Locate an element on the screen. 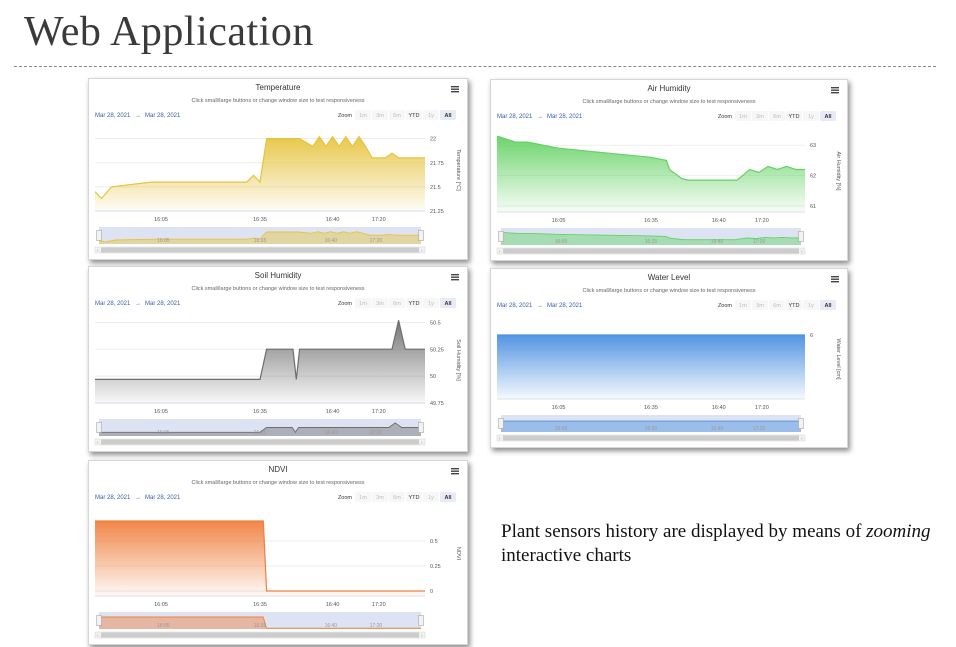 Image resolution: width=956 pixels, height=647 pixels. series-line is located at coordinates (650, 158).